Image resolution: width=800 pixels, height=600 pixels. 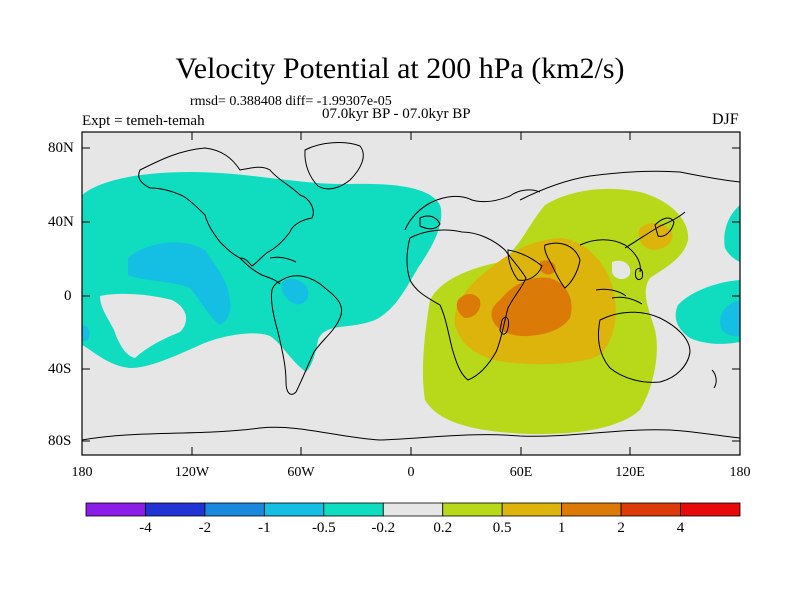 What do you see at coordinates (383, 528) in the screenshot?
I see `colorbar-label: -0.2` at bounding box center [383, 528].